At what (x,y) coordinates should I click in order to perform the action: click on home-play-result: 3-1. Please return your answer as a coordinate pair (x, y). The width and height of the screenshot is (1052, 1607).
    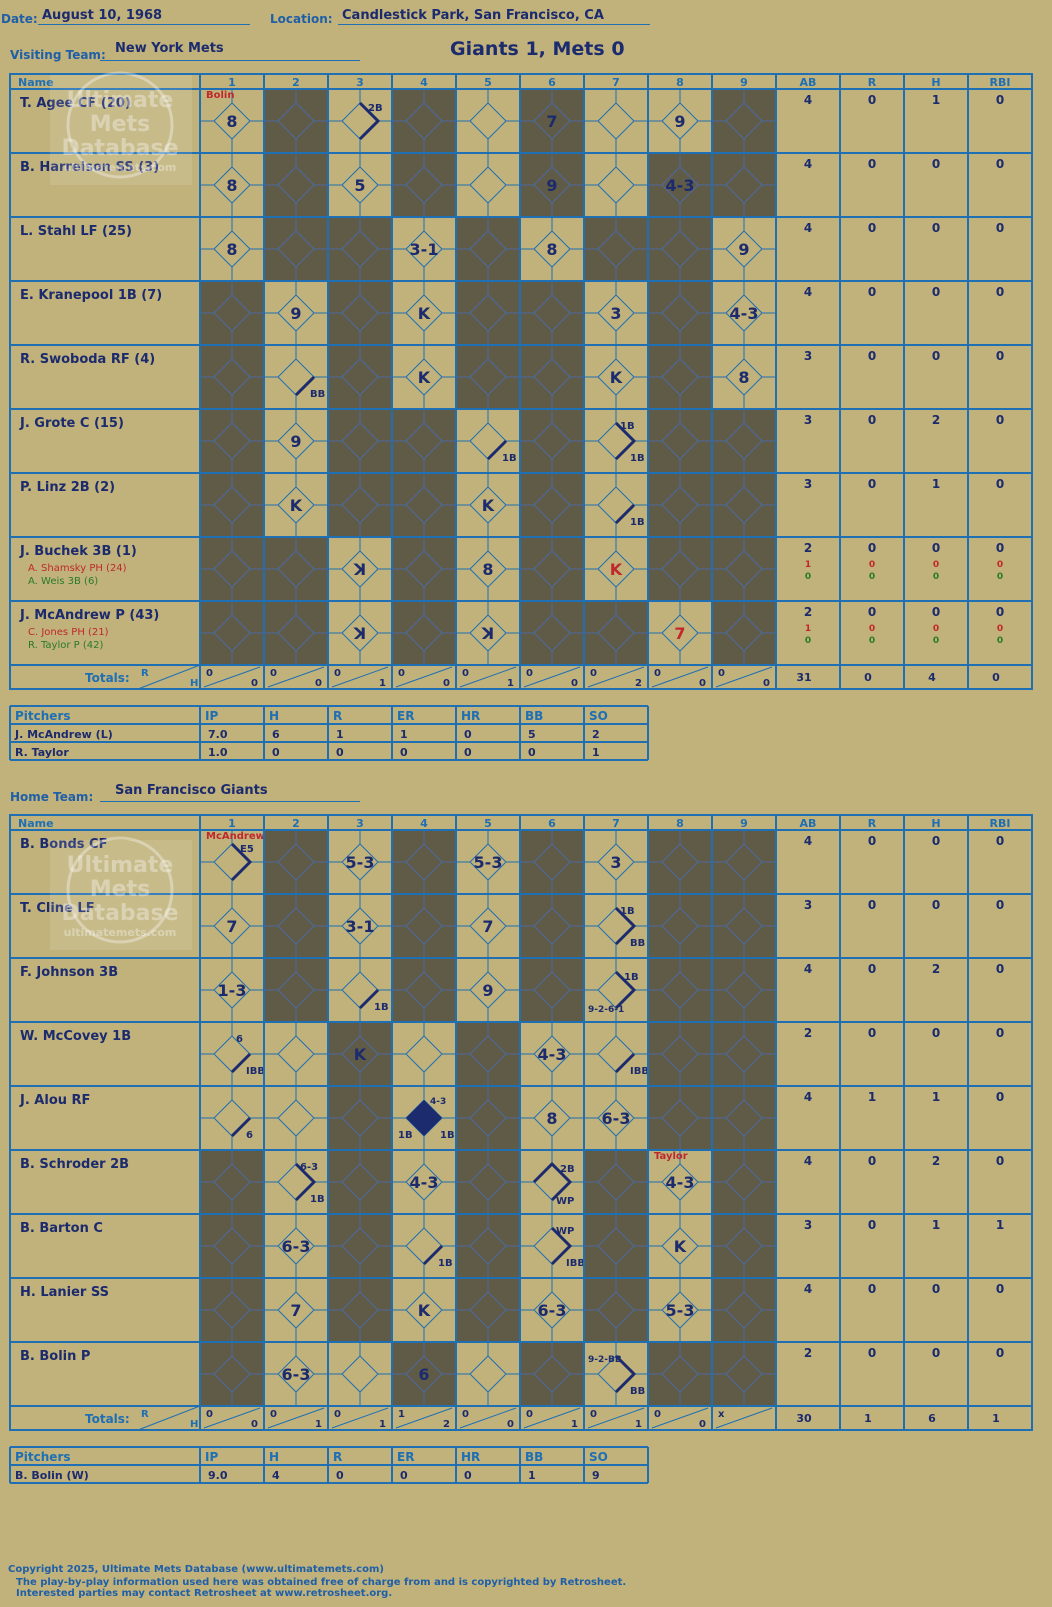
    Looking at the image, I should click on (360, 926).